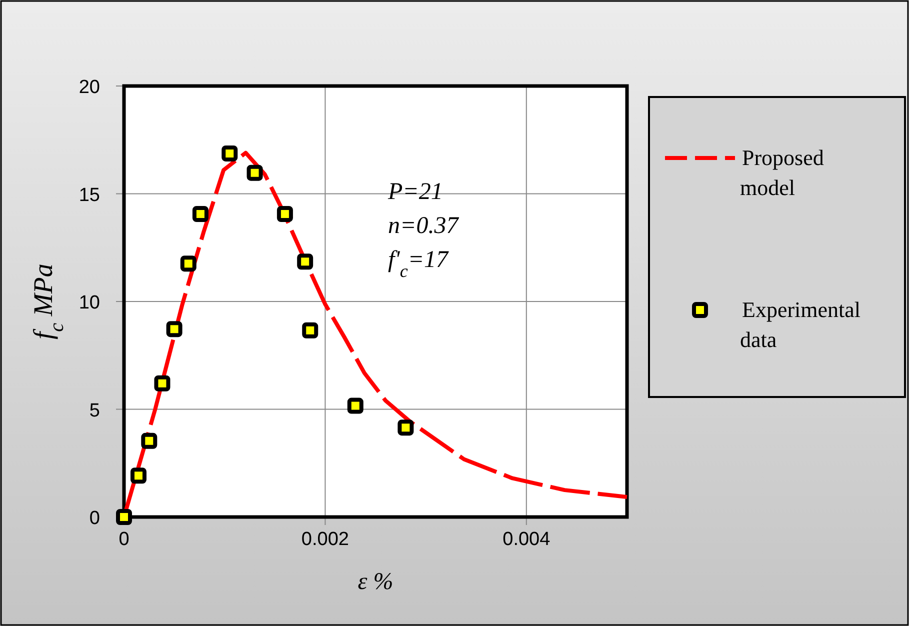  Describe the element at coordinates (376, 582) in the screenshot. I see `x-axis-title: ε %` at that location.